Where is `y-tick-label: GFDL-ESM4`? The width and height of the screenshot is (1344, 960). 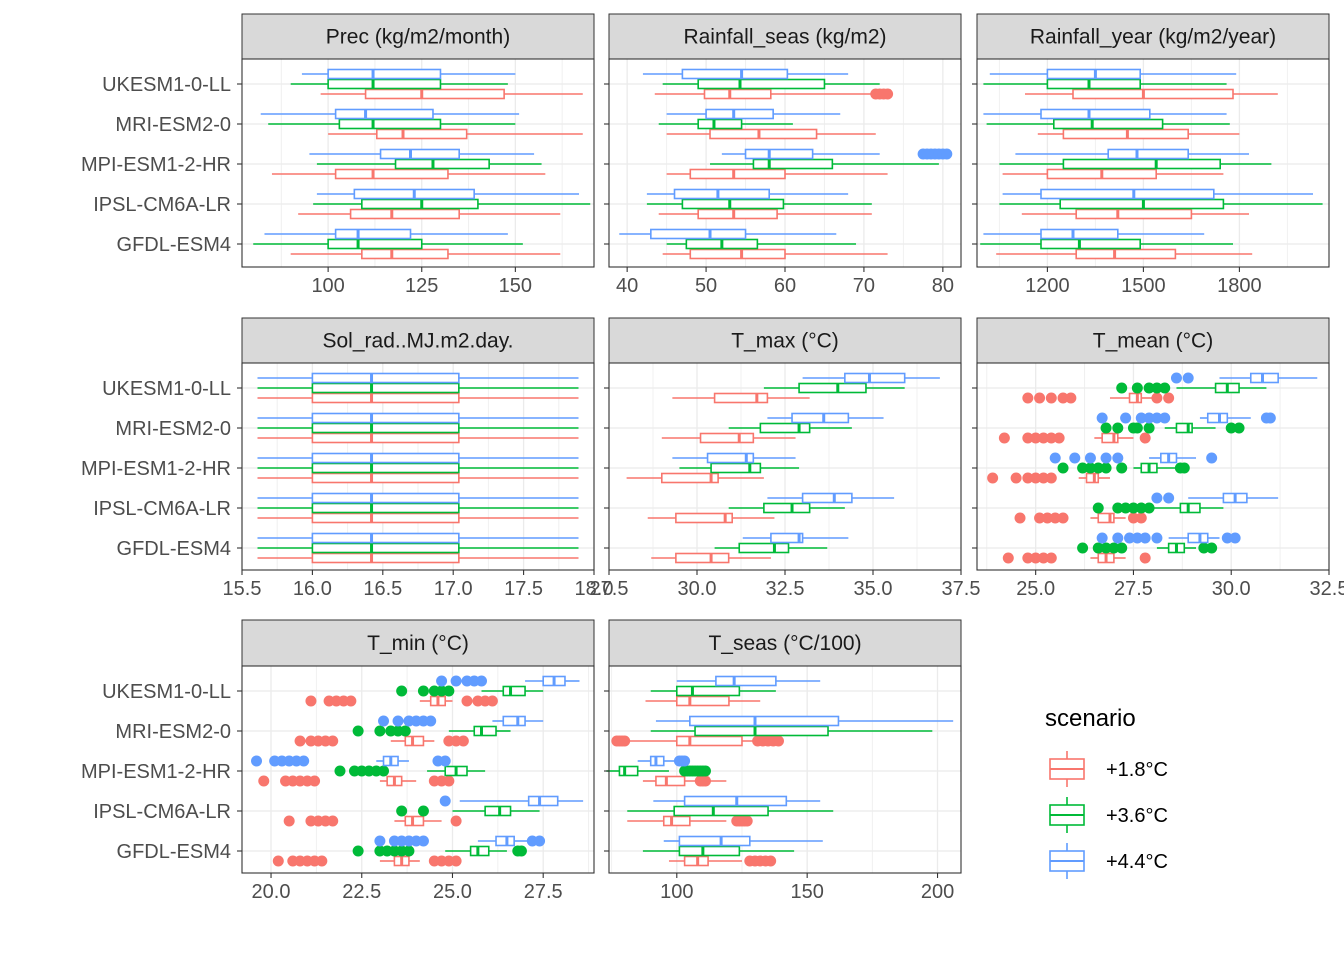 y-tick-label: GFDL-ESM4 is located at coordinates (174, 852).